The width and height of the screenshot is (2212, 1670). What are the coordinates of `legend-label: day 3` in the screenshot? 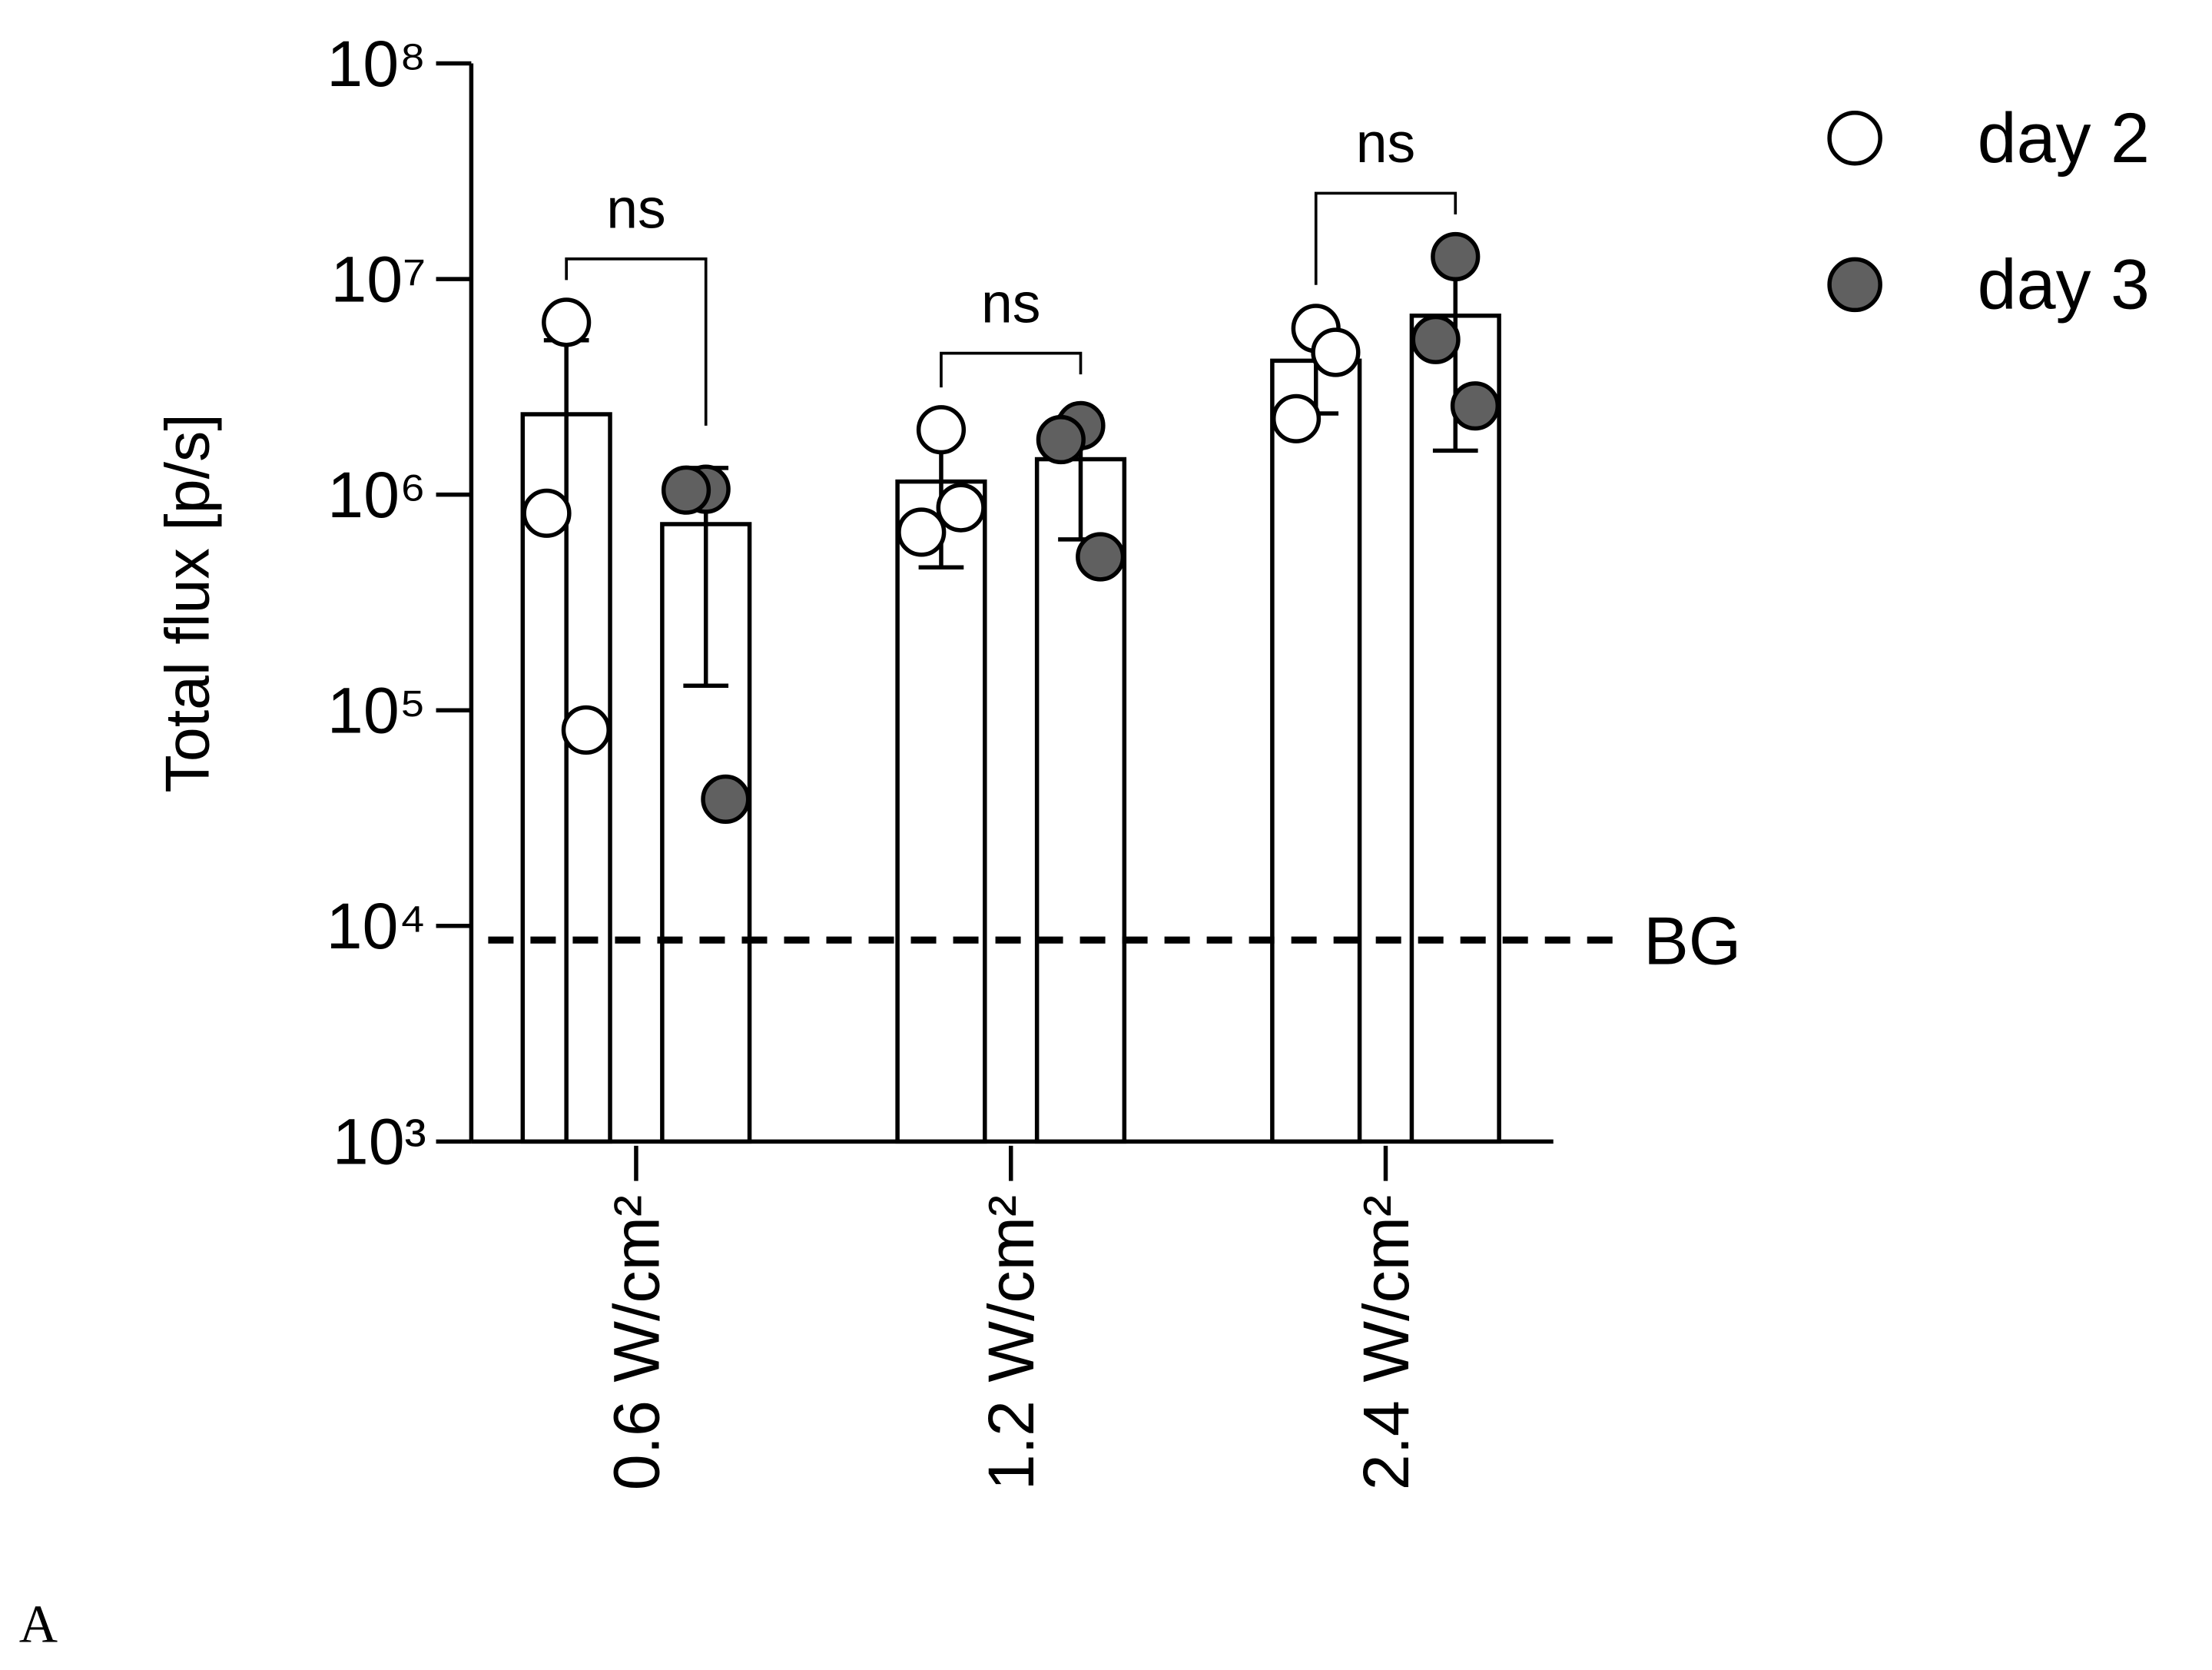 It's located at (2064, 285).